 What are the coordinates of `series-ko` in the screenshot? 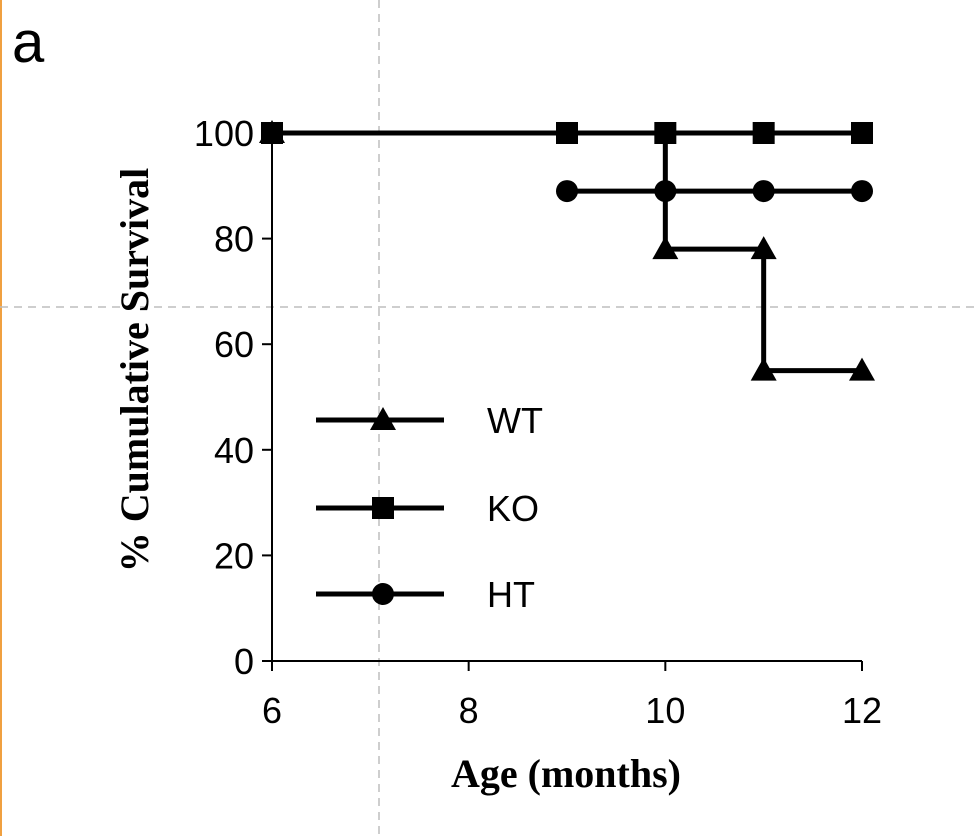 It's located at (567, 133).